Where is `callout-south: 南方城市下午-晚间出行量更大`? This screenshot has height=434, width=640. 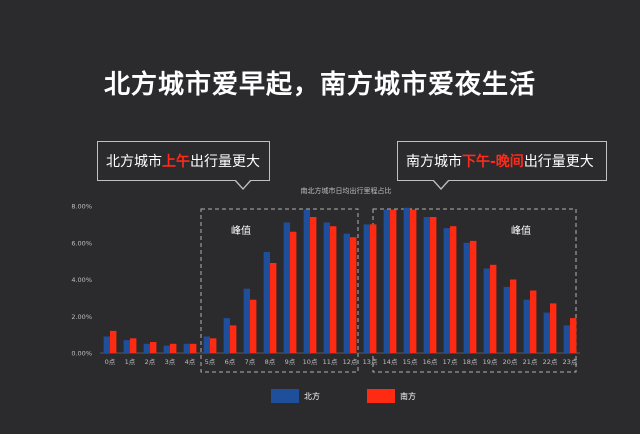 callout-south: 南方城市下午-晚间出行量更大 is located at coordinates (502, 165).